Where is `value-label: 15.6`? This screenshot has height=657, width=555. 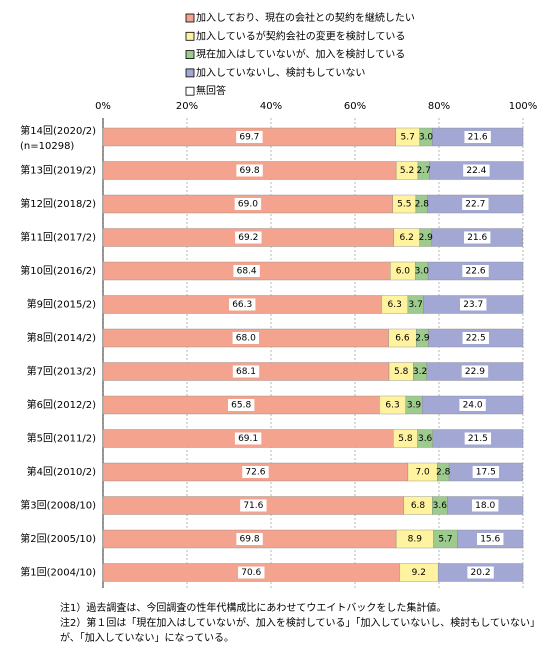
value-label: 15.6 is located at coordinates (490, 540).